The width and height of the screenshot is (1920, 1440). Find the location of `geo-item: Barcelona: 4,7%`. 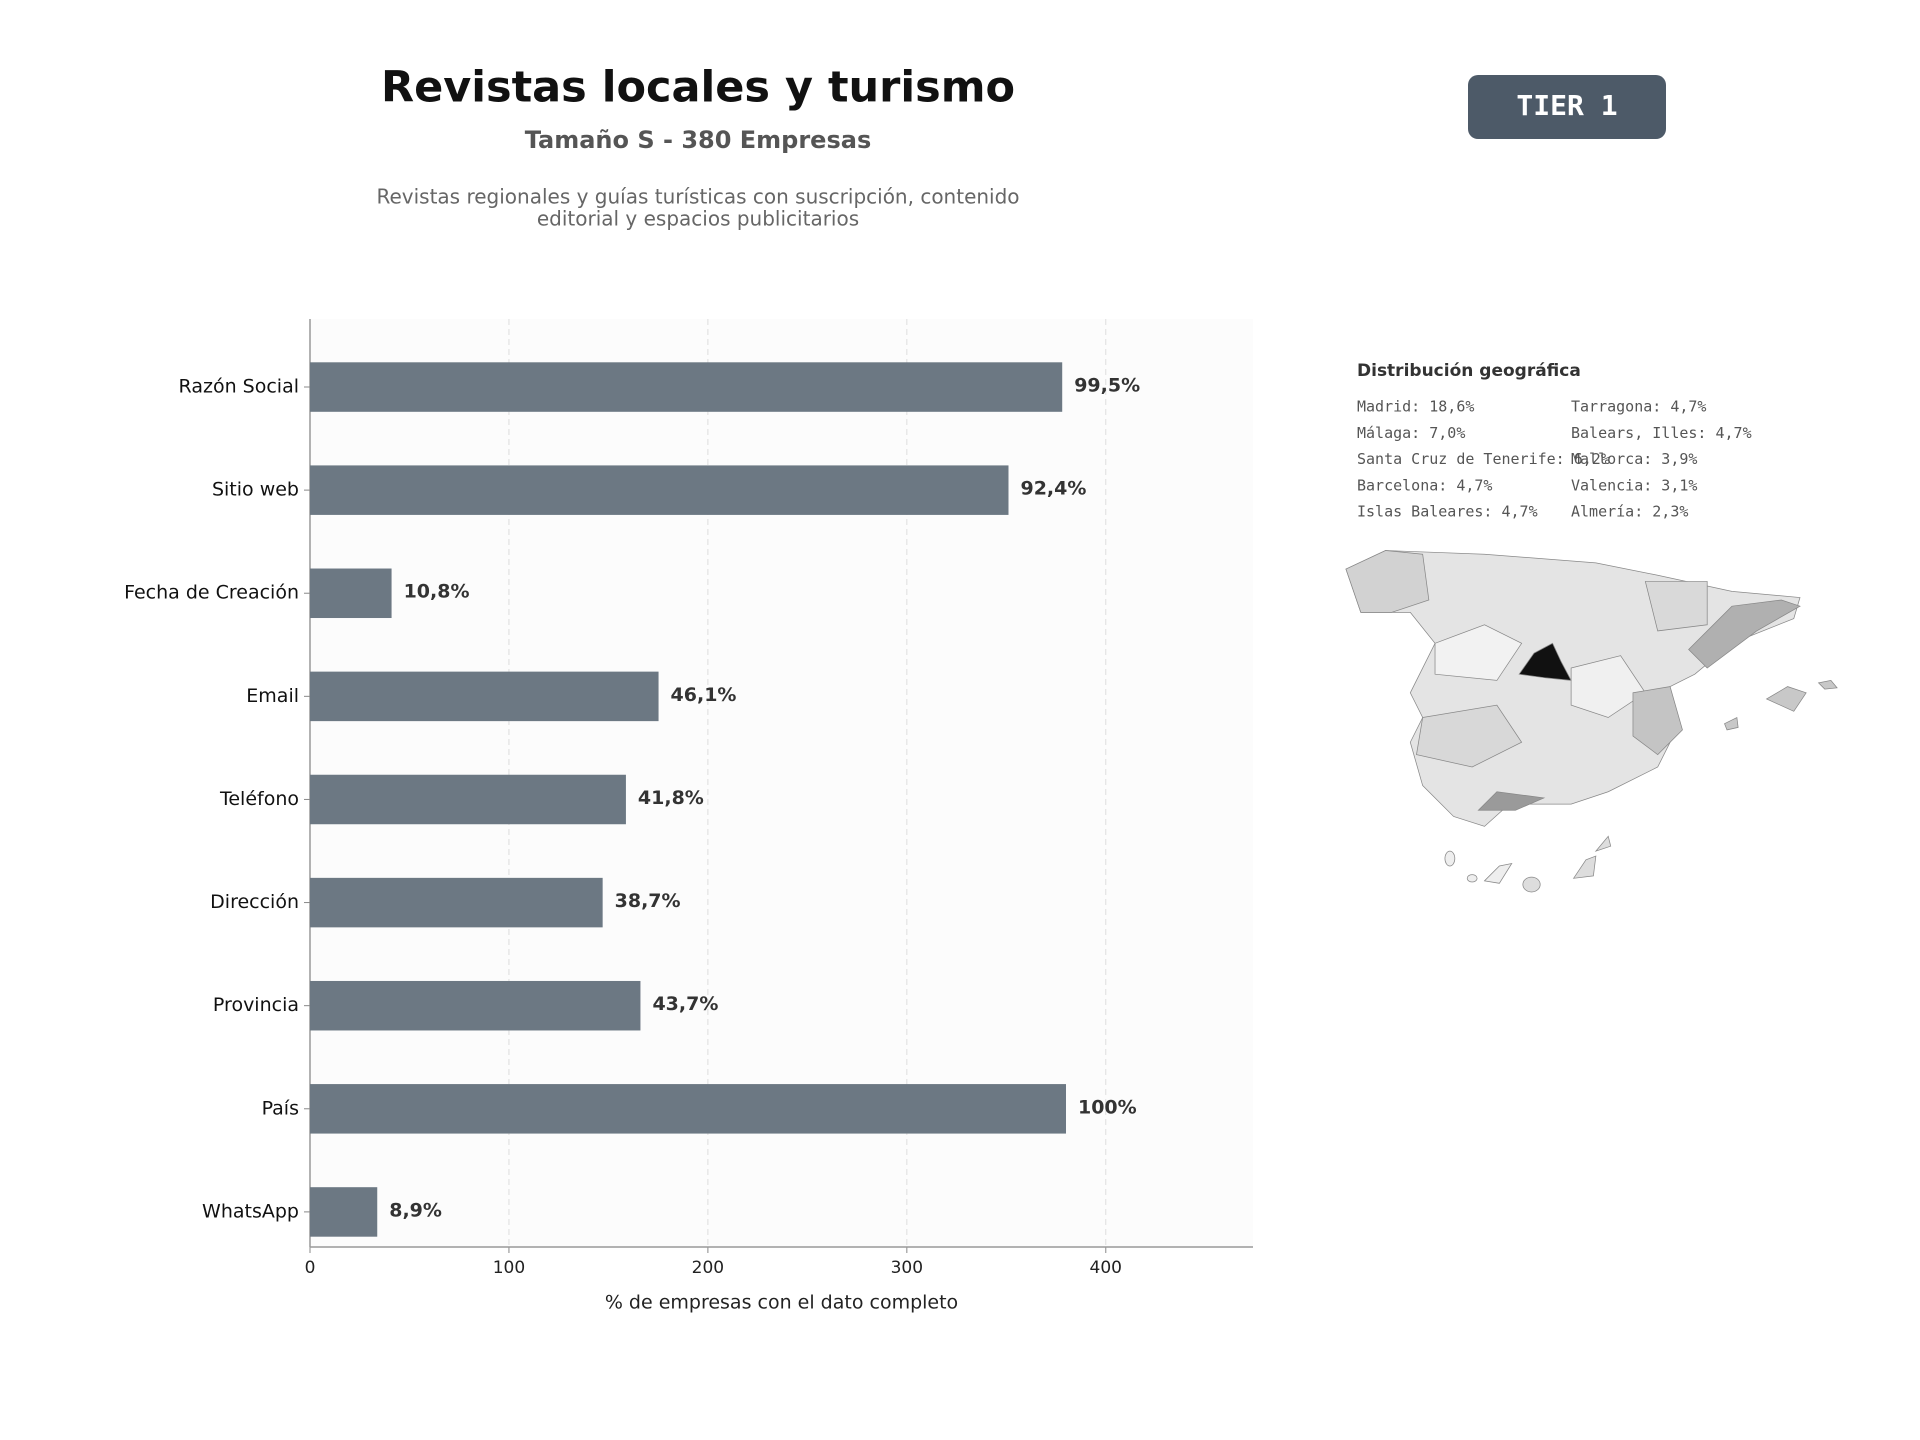

geo-item: Barcelona: 4,7% is located at coordinates (1424, 485).